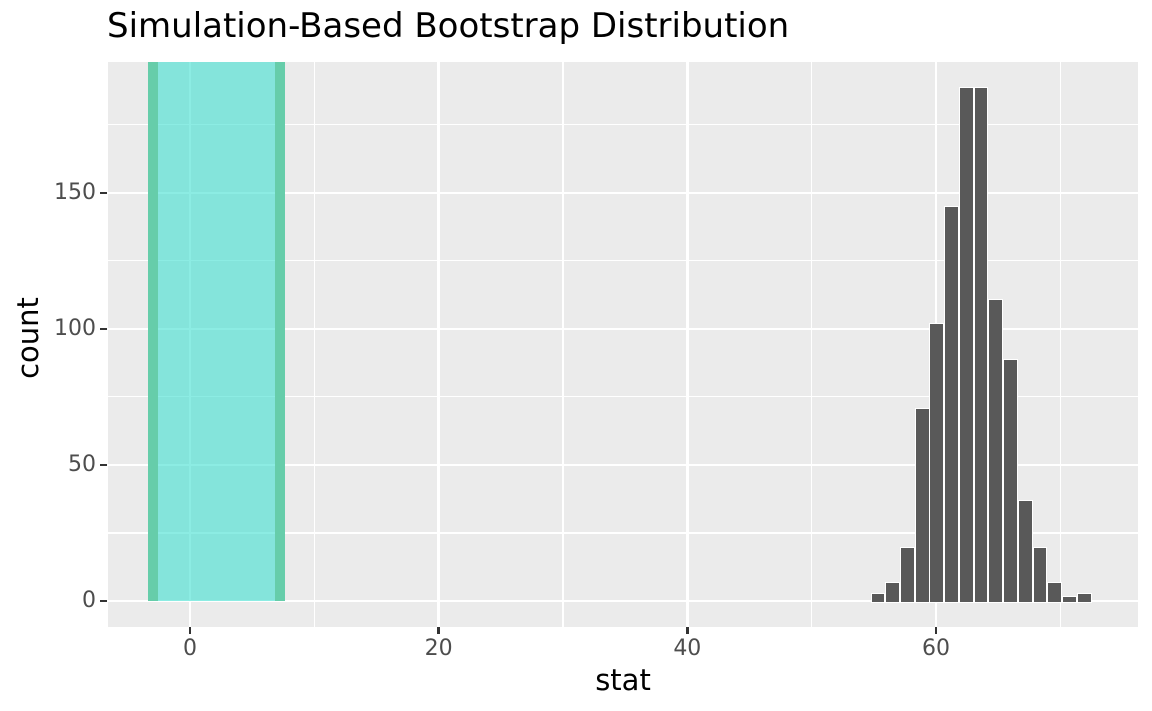 Image resolution: width=1152 pixels, height=711 pixels. I want to click on y-axis-title: count, so click(28, 338).